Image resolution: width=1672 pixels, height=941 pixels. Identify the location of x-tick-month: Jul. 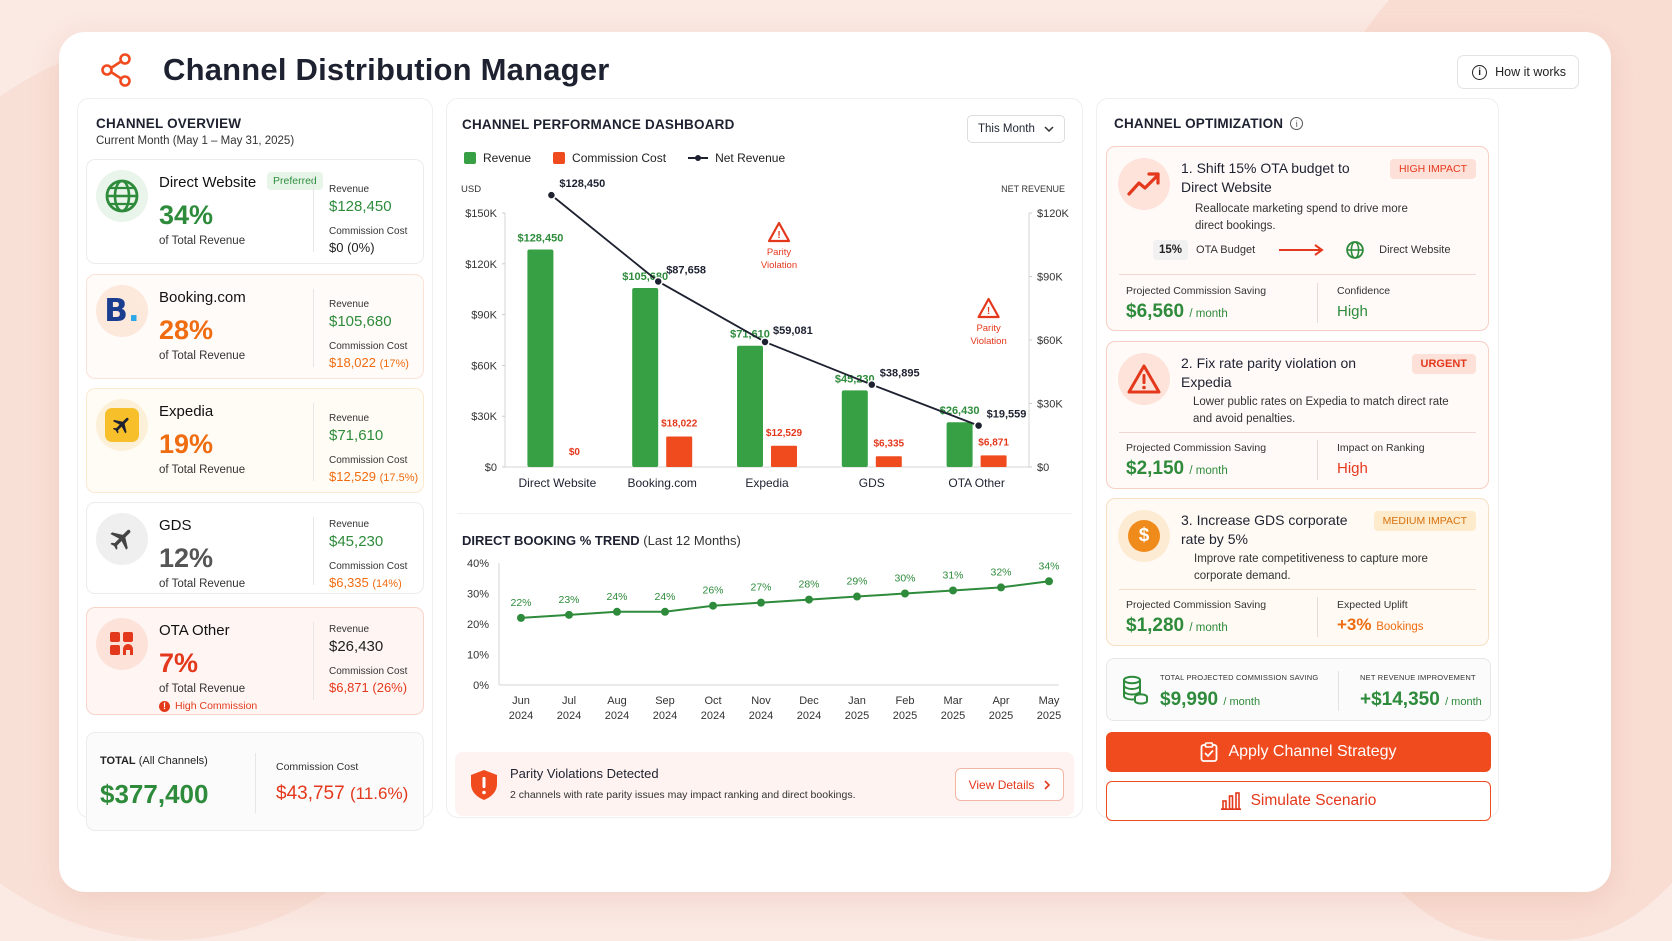
(569, 701).